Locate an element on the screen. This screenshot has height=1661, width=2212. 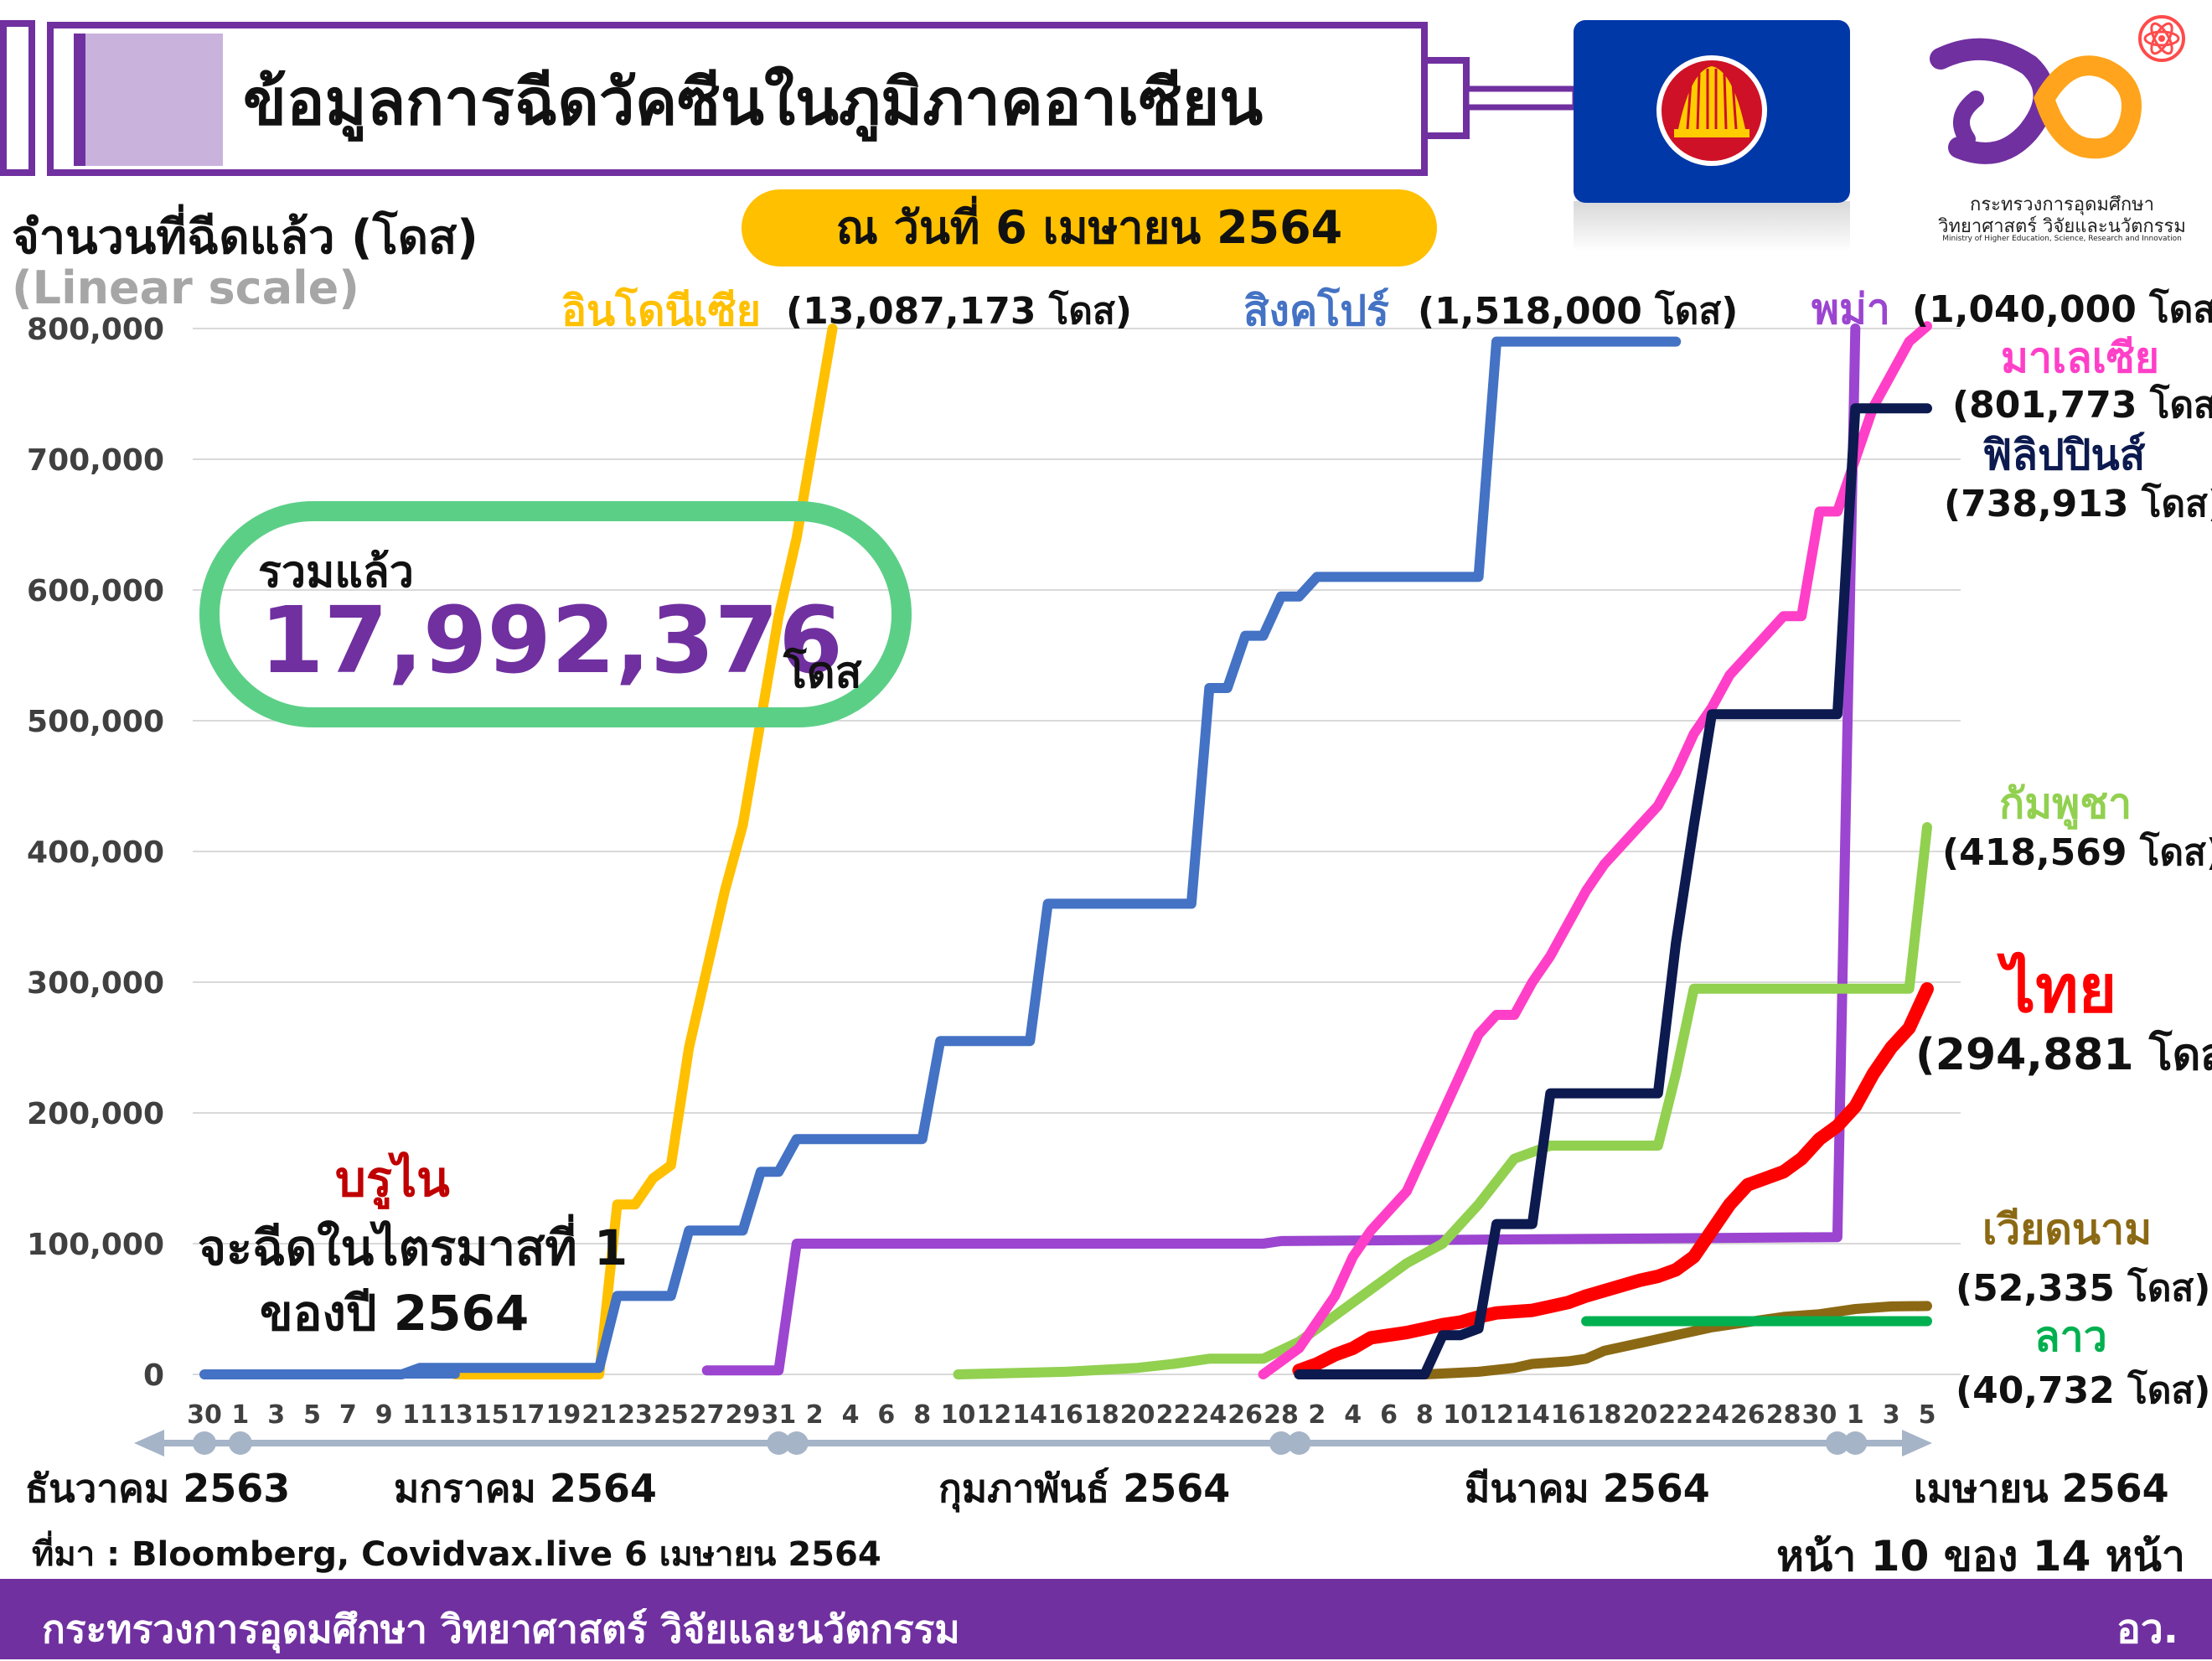
singapore-doses: (1,518,000 โดส) is located at coordinates (1578, 311).